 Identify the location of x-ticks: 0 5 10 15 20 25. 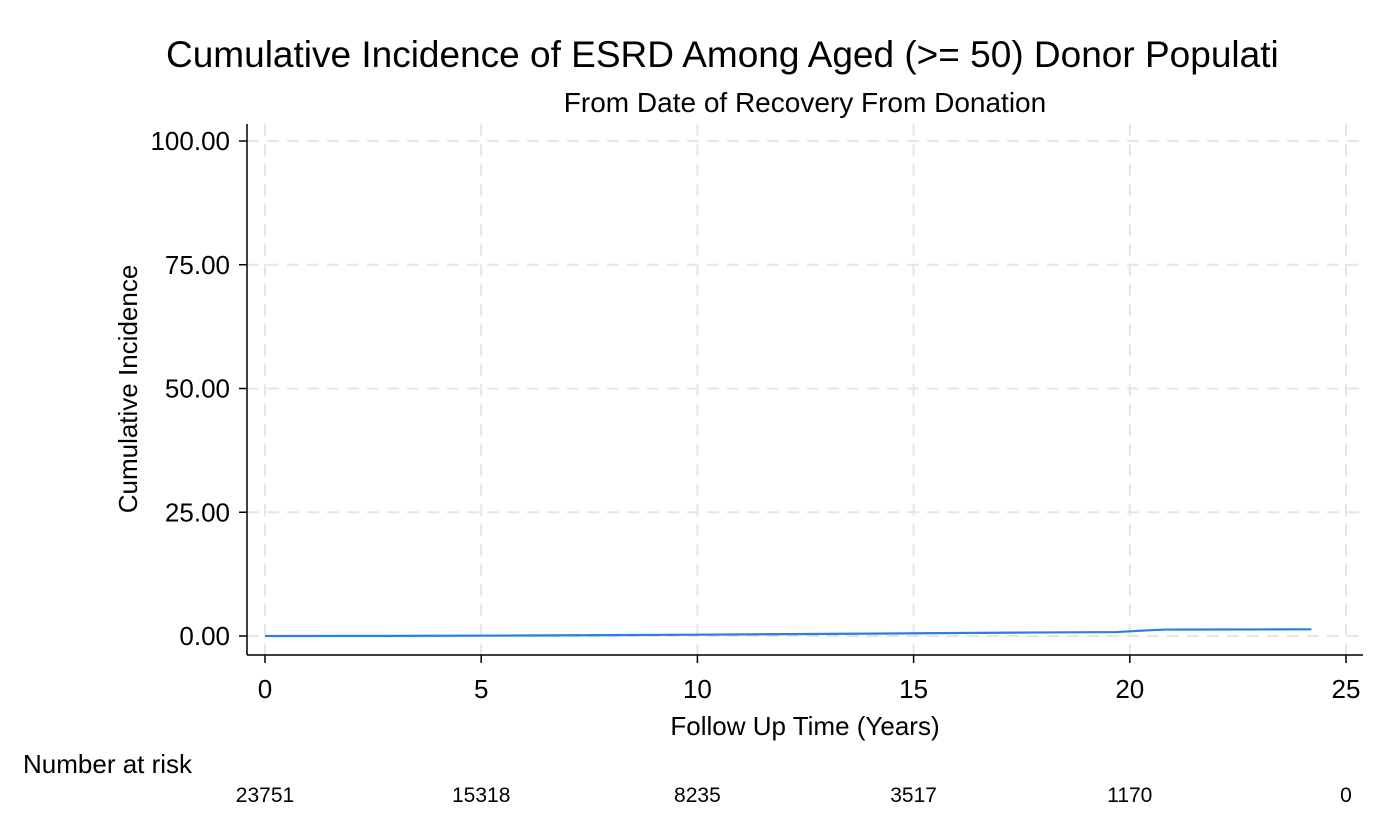
(809, 679).